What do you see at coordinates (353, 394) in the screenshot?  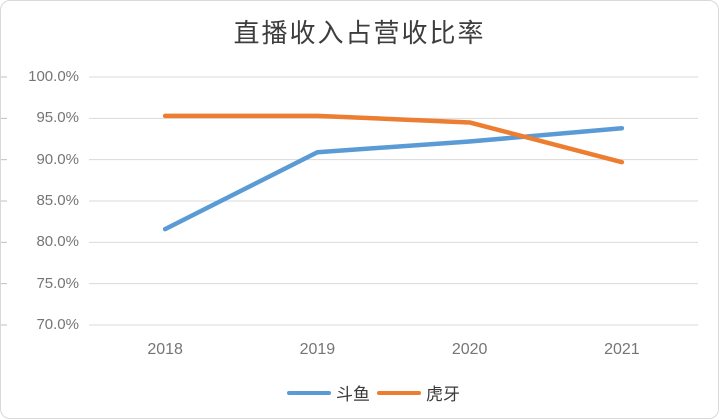 I see `legend-label: 斗鱼` at bounding box center [353, 394].